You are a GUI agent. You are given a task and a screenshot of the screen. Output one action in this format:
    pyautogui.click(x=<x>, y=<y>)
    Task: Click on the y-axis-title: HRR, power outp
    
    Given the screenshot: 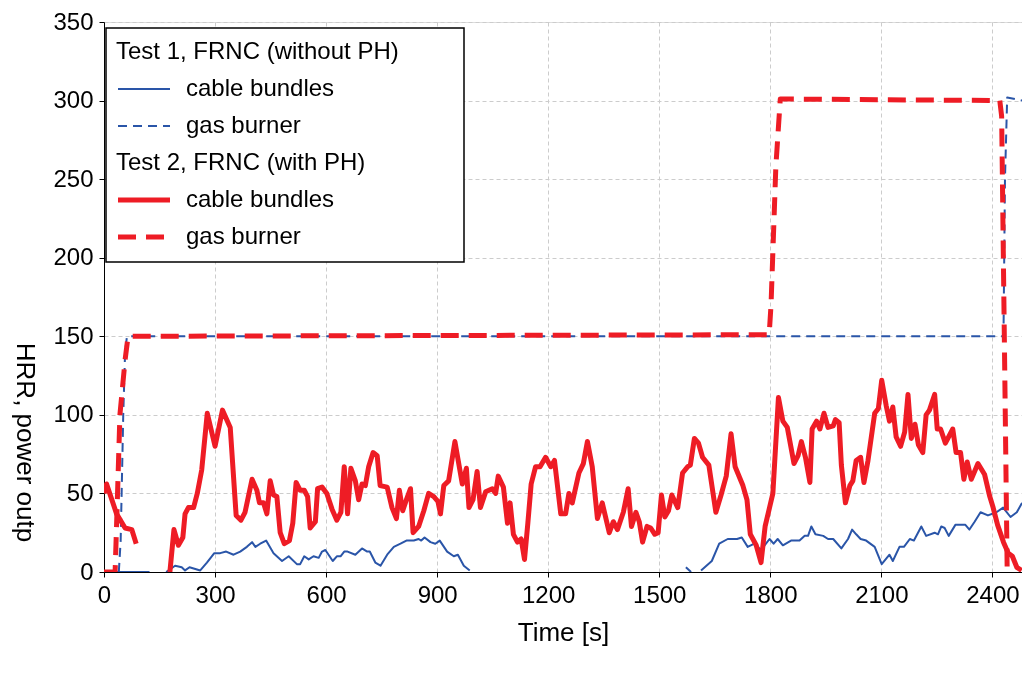 What is the action you would take?
    pyautogui.click(x=25, y=442)
    